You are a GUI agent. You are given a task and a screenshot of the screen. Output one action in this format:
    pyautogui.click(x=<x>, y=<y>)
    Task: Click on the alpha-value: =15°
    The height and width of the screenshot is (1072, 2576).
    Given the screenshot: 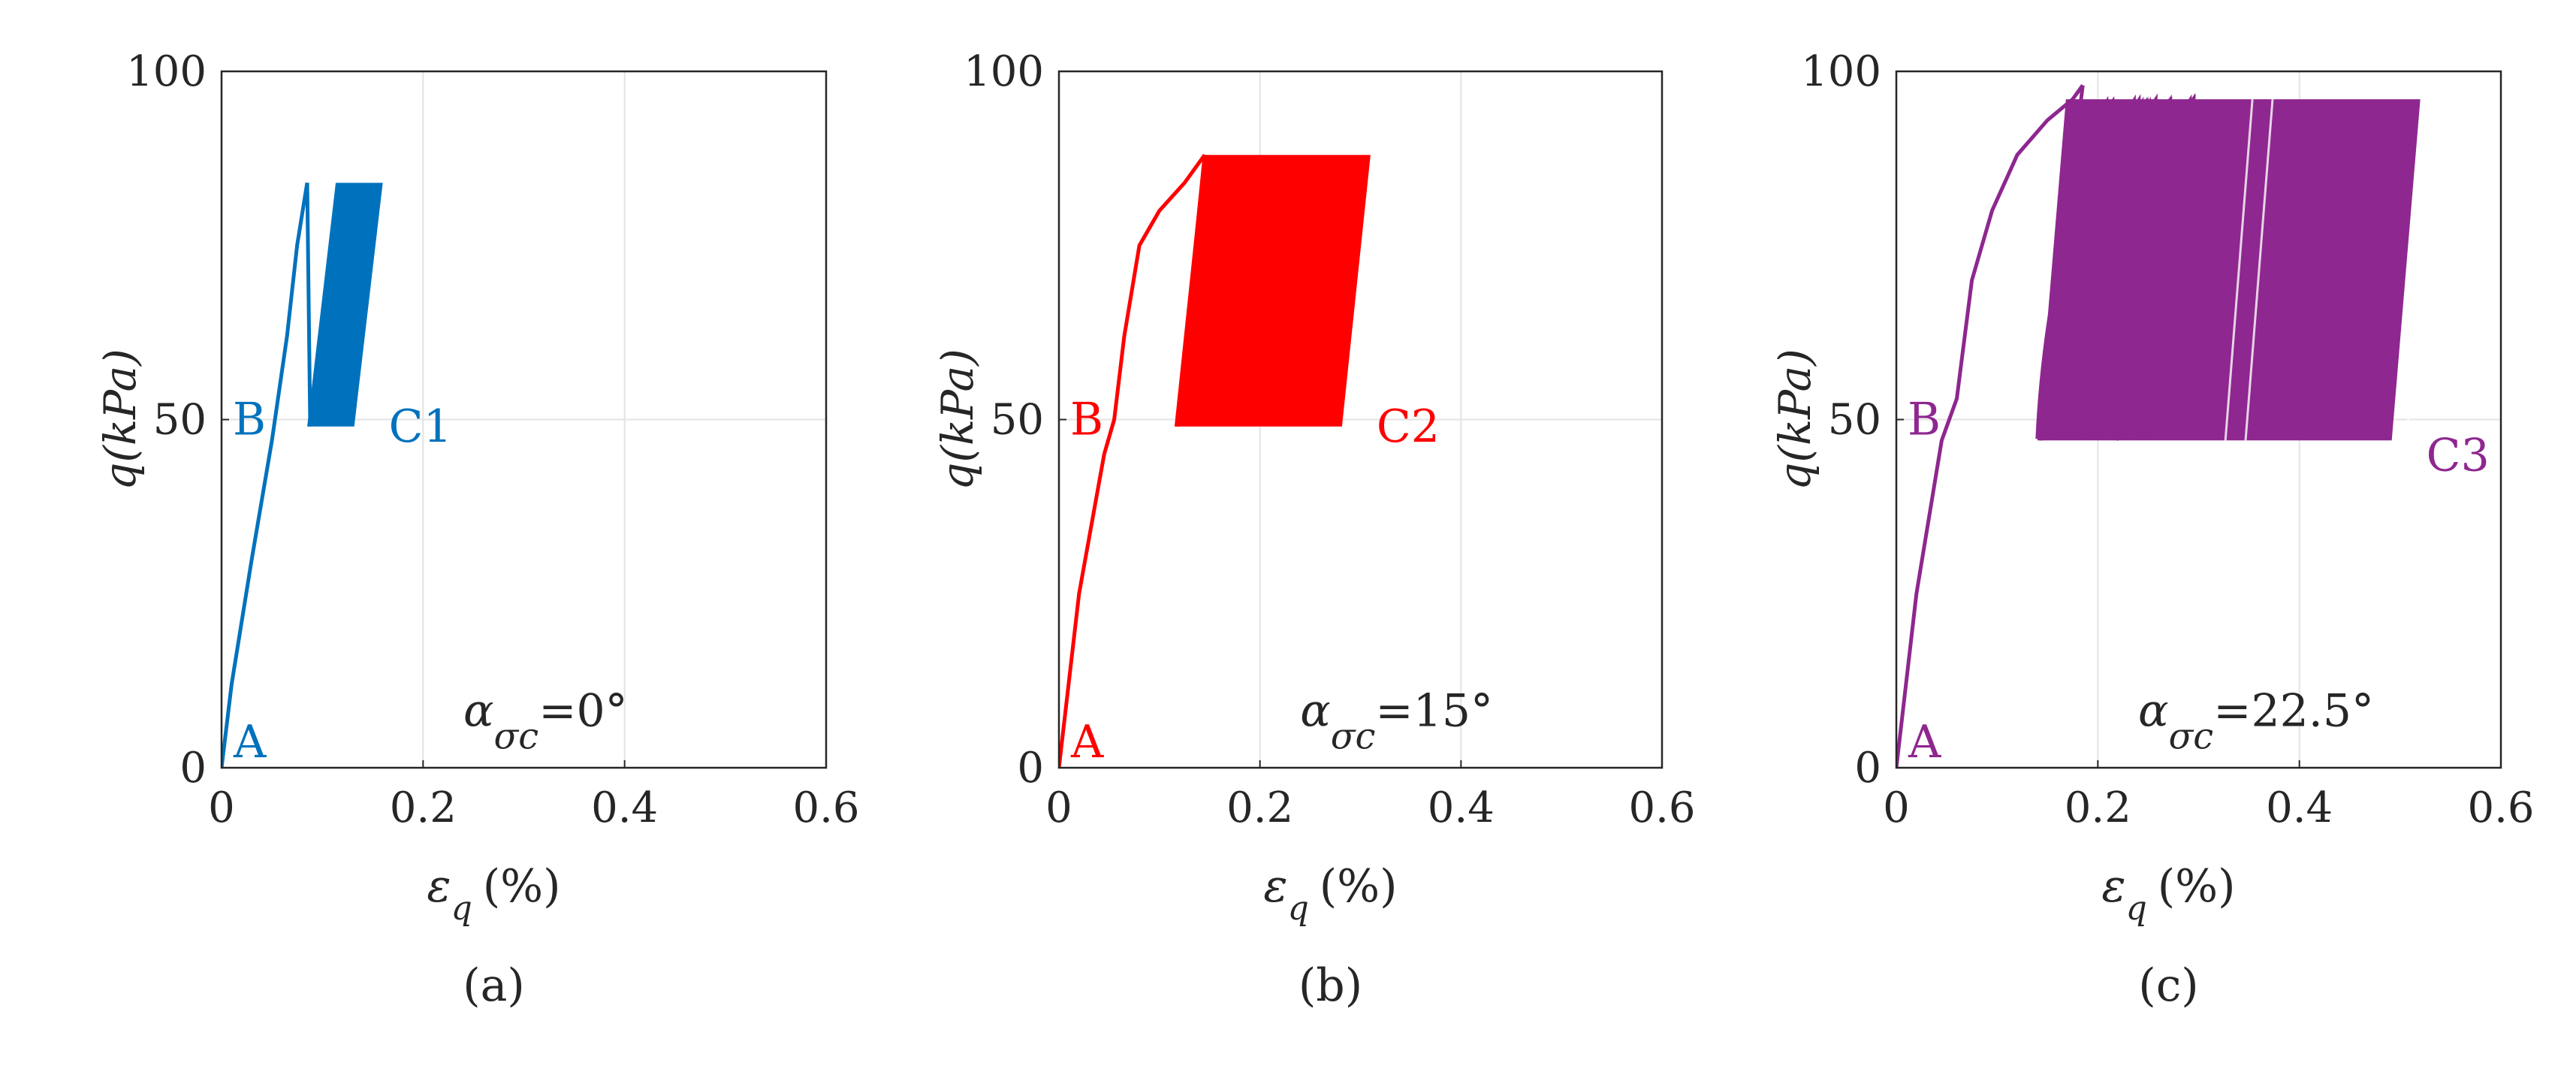 What is the action you would take?
    pyautogui.click(x=1434, y=711)
    